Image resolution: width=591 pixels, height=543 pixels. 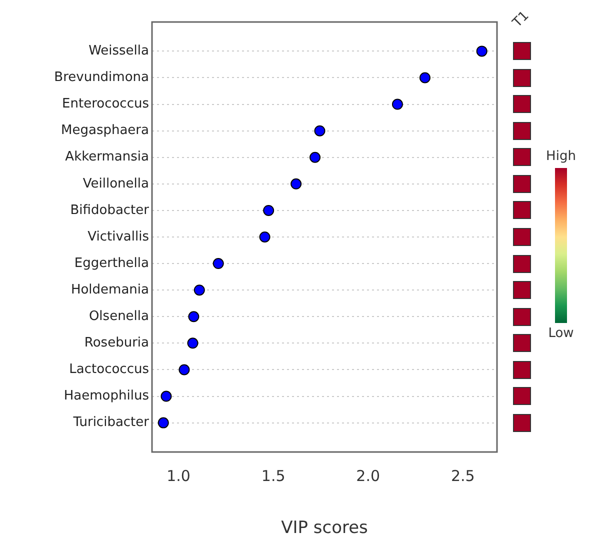 I want to click on y-tick-label: Victivallis, so click(x=119, y=236).